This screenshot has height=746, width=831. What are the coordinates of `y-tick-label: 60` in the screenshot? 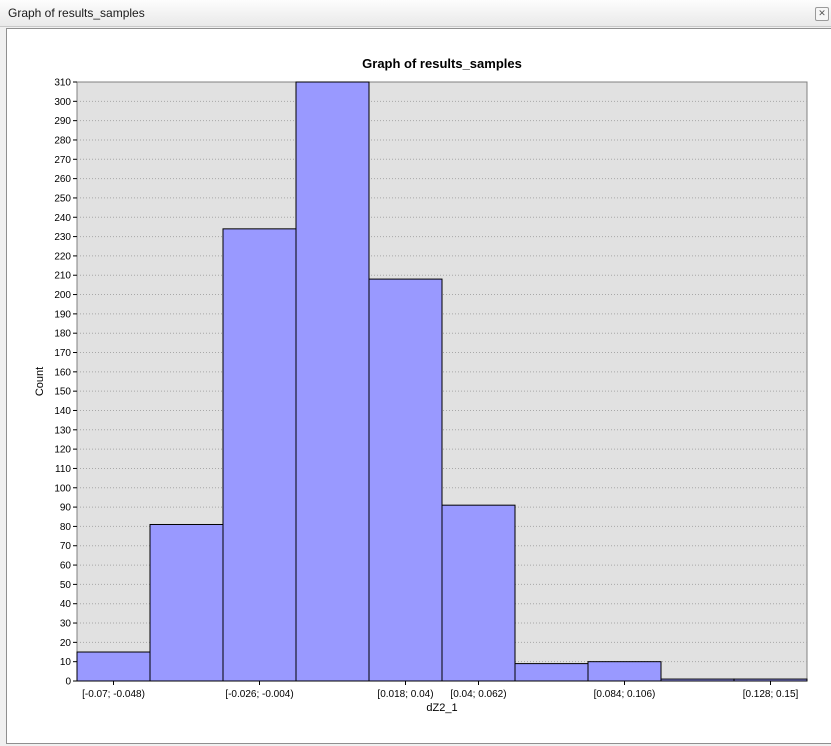 It's located at (66, 566).